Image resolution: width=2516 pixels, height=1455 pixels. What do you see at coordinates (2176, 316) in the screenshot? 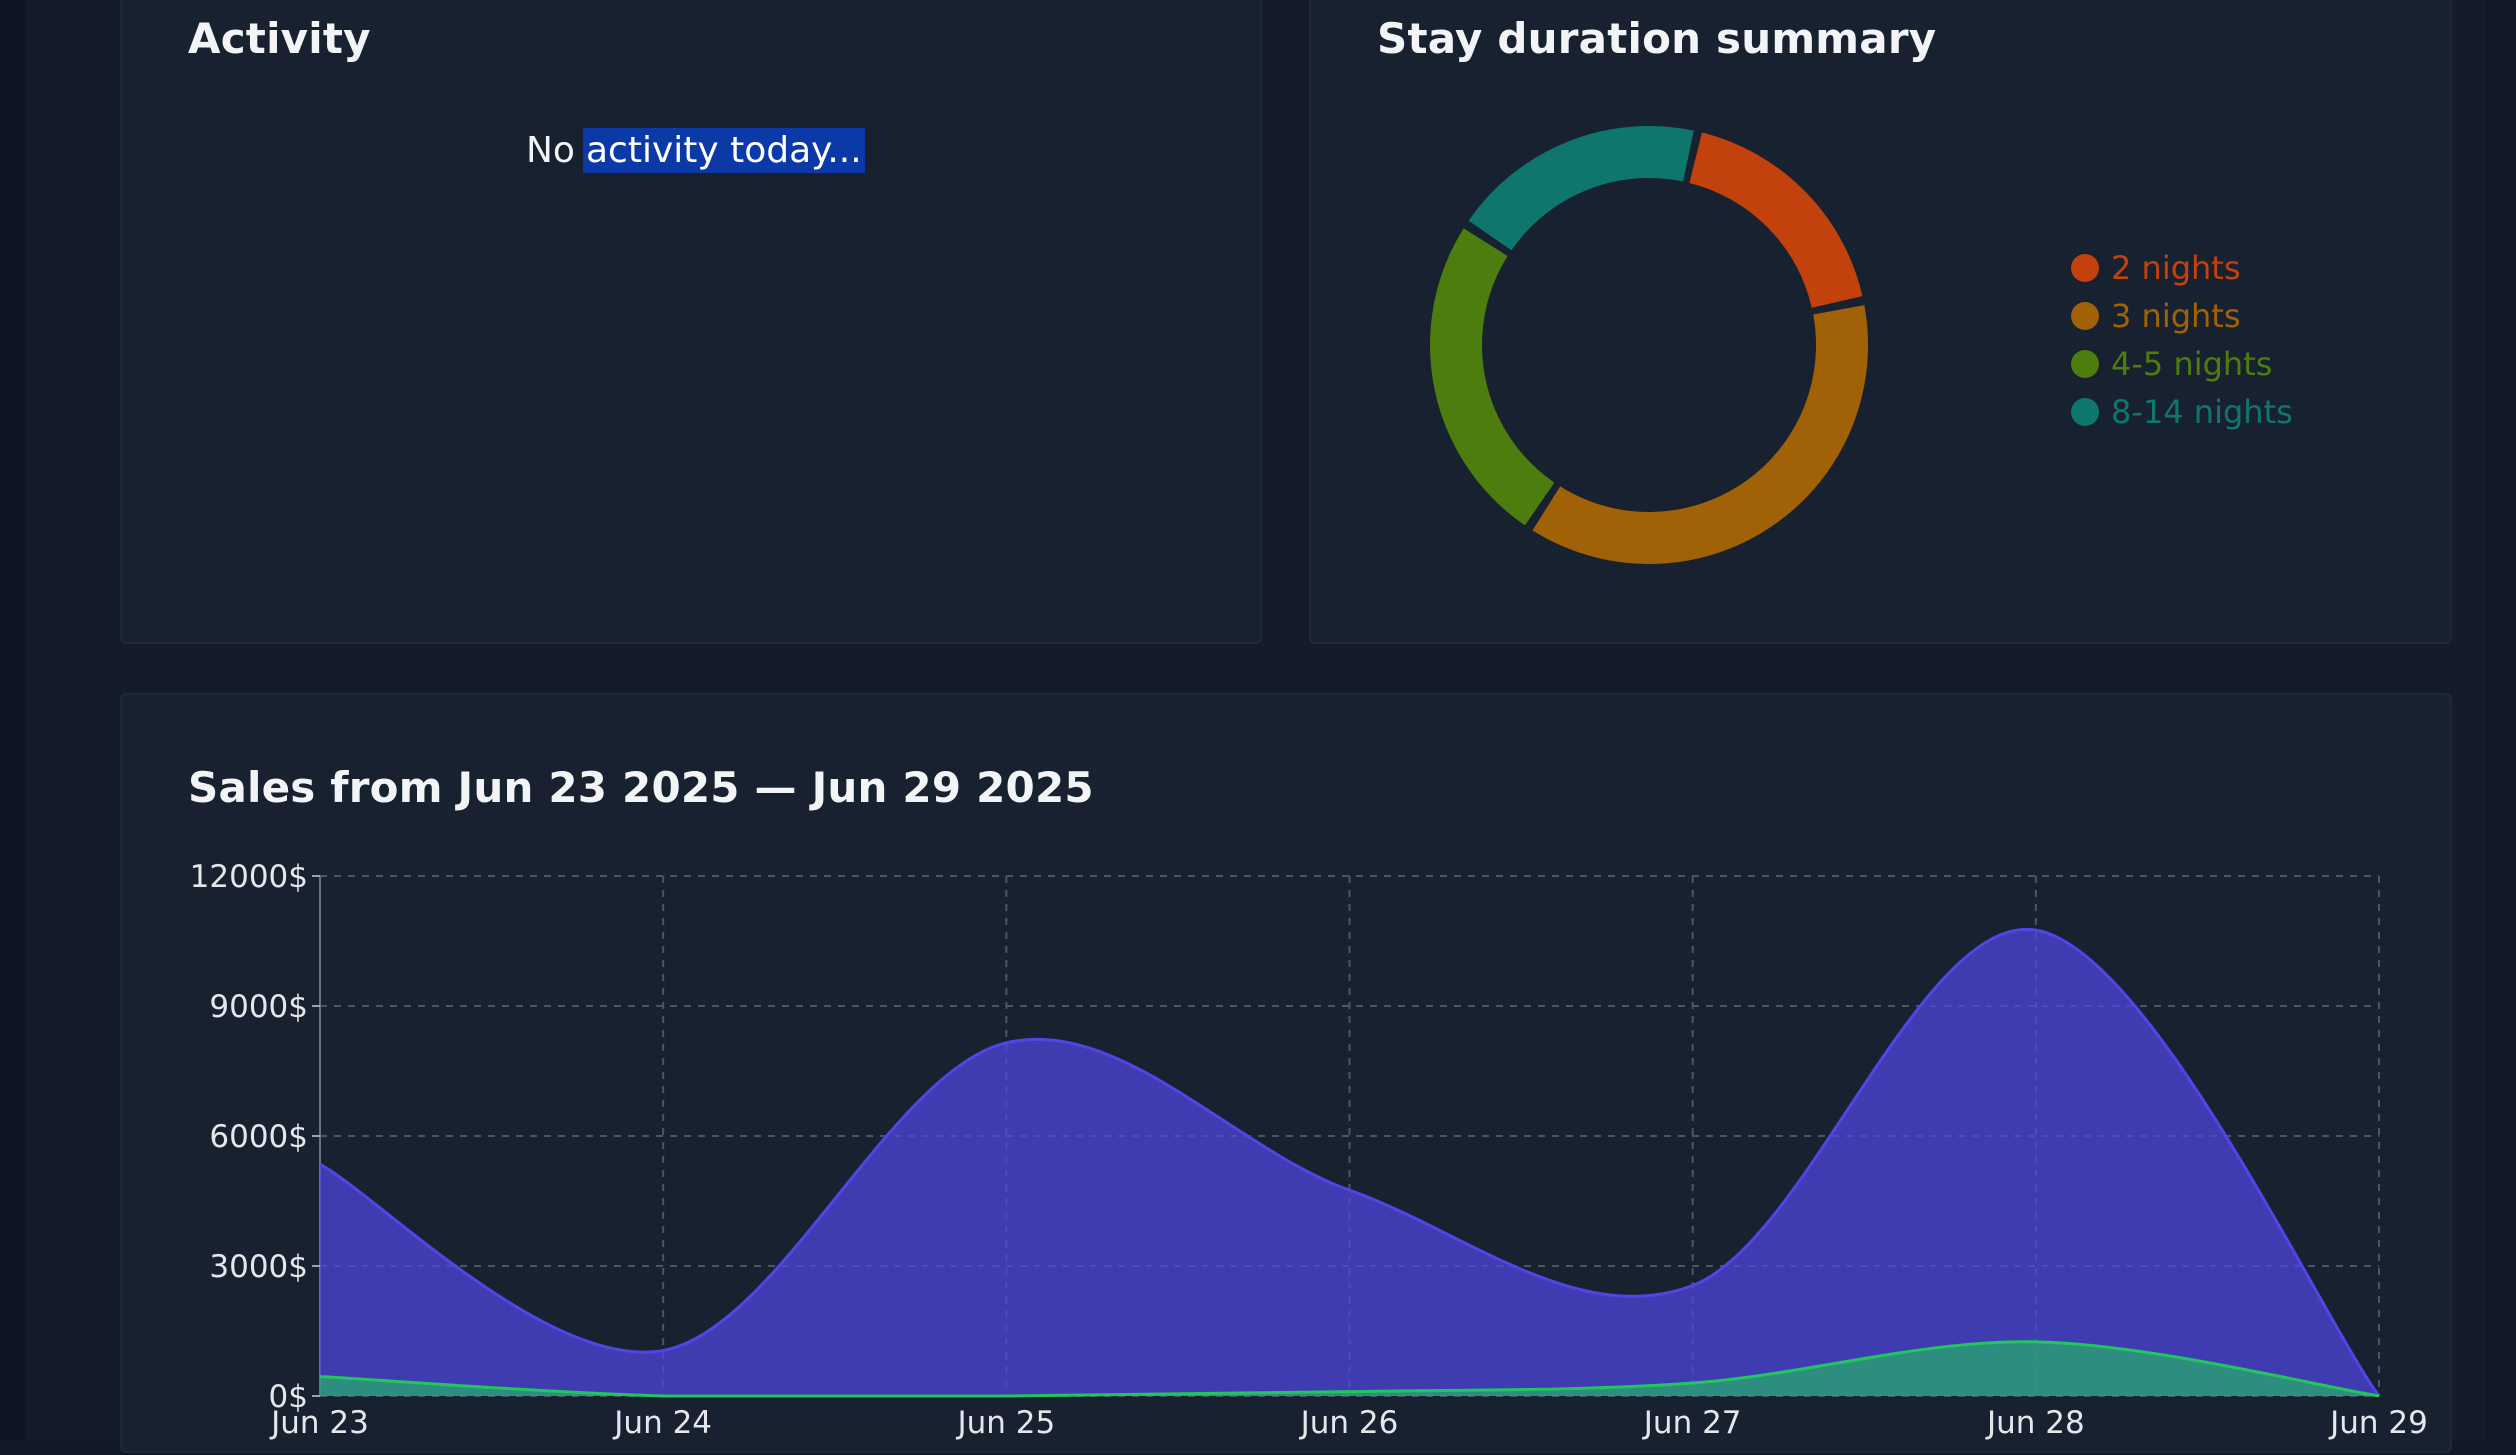
I see `legend-label: 3 nights` at bounding box center [2176, 316].